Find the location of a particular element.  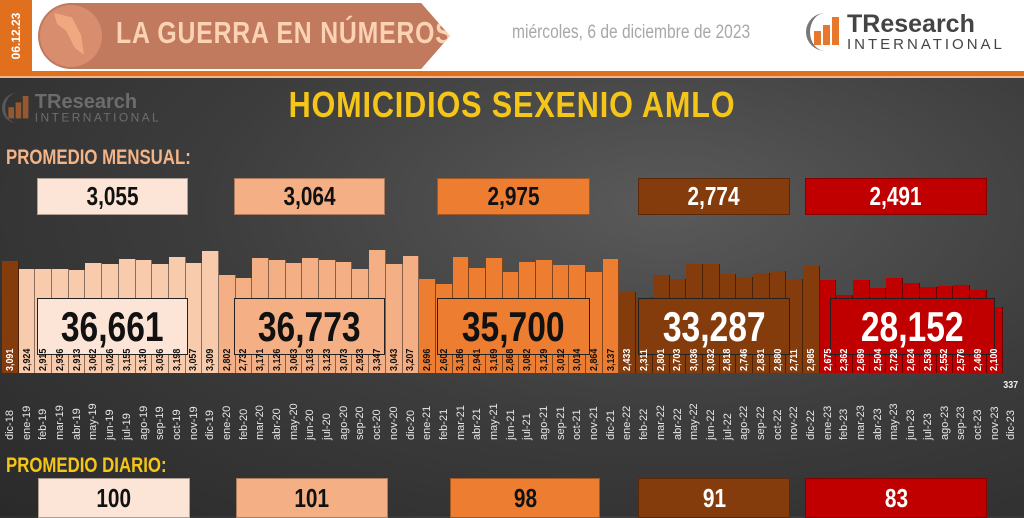

daily-avg-box: 83 is located at coordinates (896, 498).